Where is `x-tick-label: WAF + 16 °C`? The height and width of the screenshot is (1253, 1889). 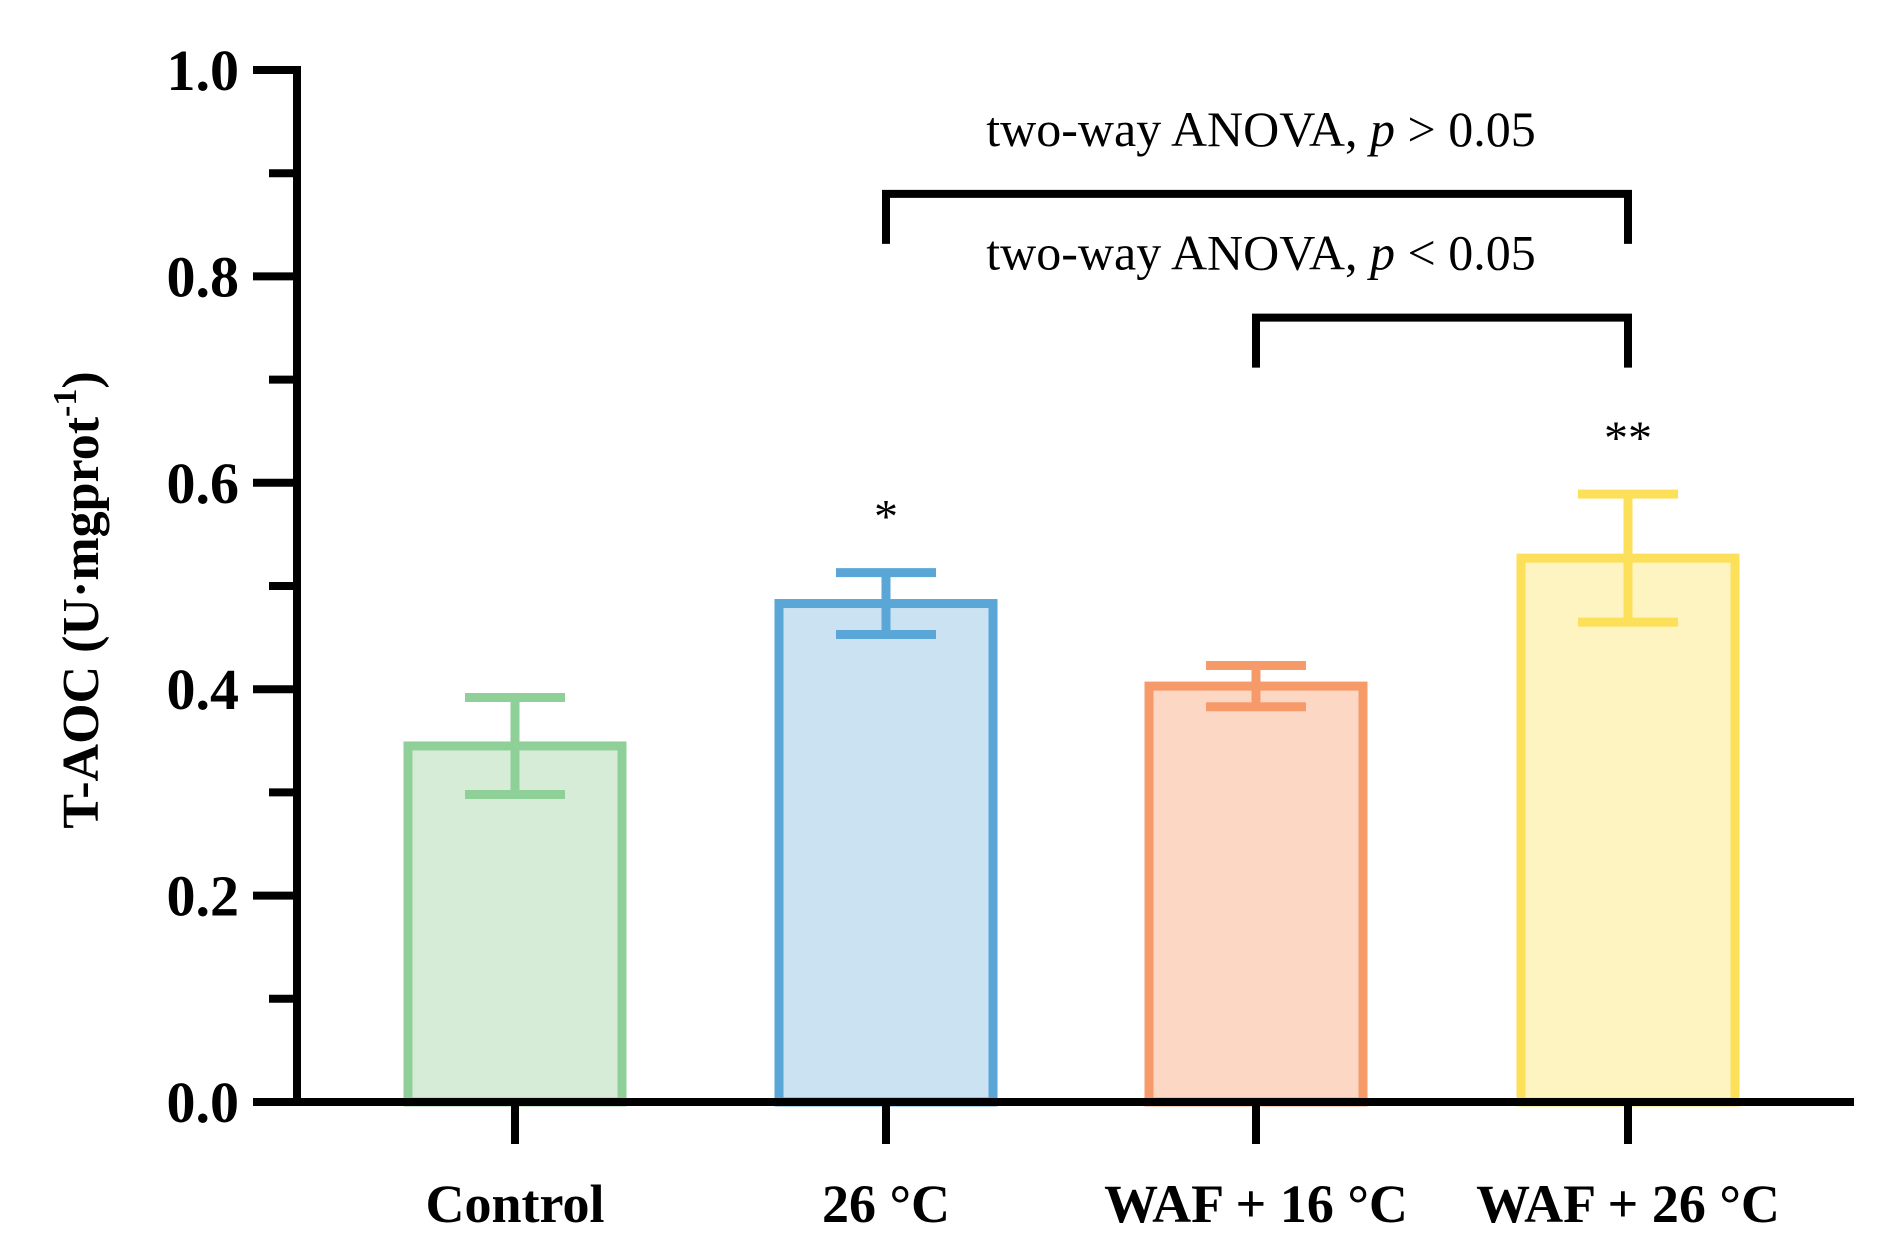 x-tick-label: WAF + 16 °C is located at coordinates (1256, 1204).